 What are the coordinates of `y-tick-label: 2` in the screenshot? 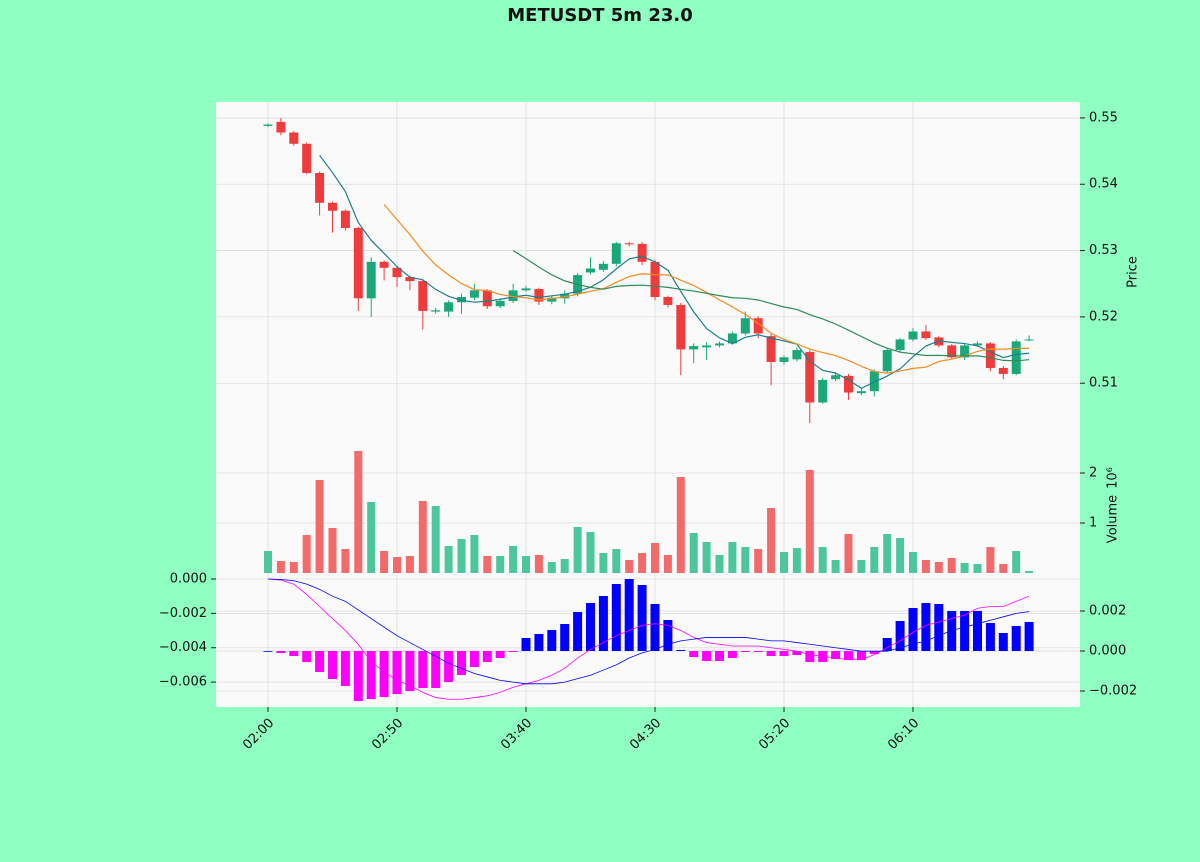 It's located at (1093, 473).